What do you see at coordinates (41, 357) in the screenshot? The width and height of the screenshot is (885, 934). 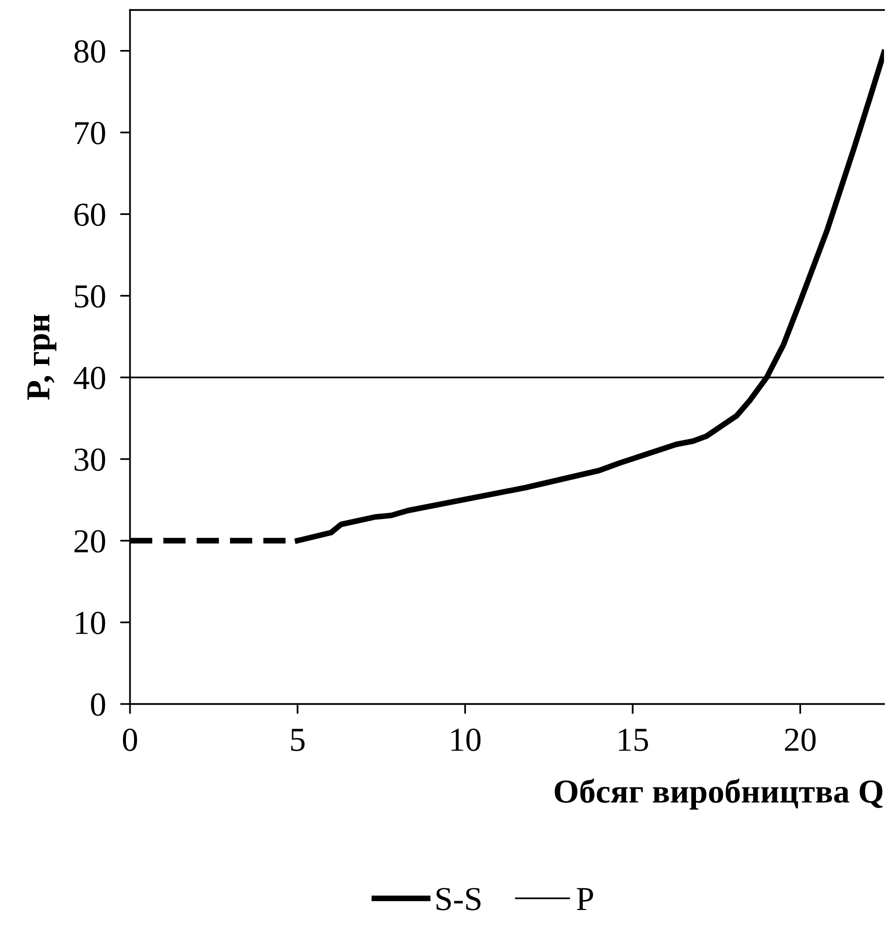 I see `y-axis-title: P, грн` at bounding box center [41, 357].